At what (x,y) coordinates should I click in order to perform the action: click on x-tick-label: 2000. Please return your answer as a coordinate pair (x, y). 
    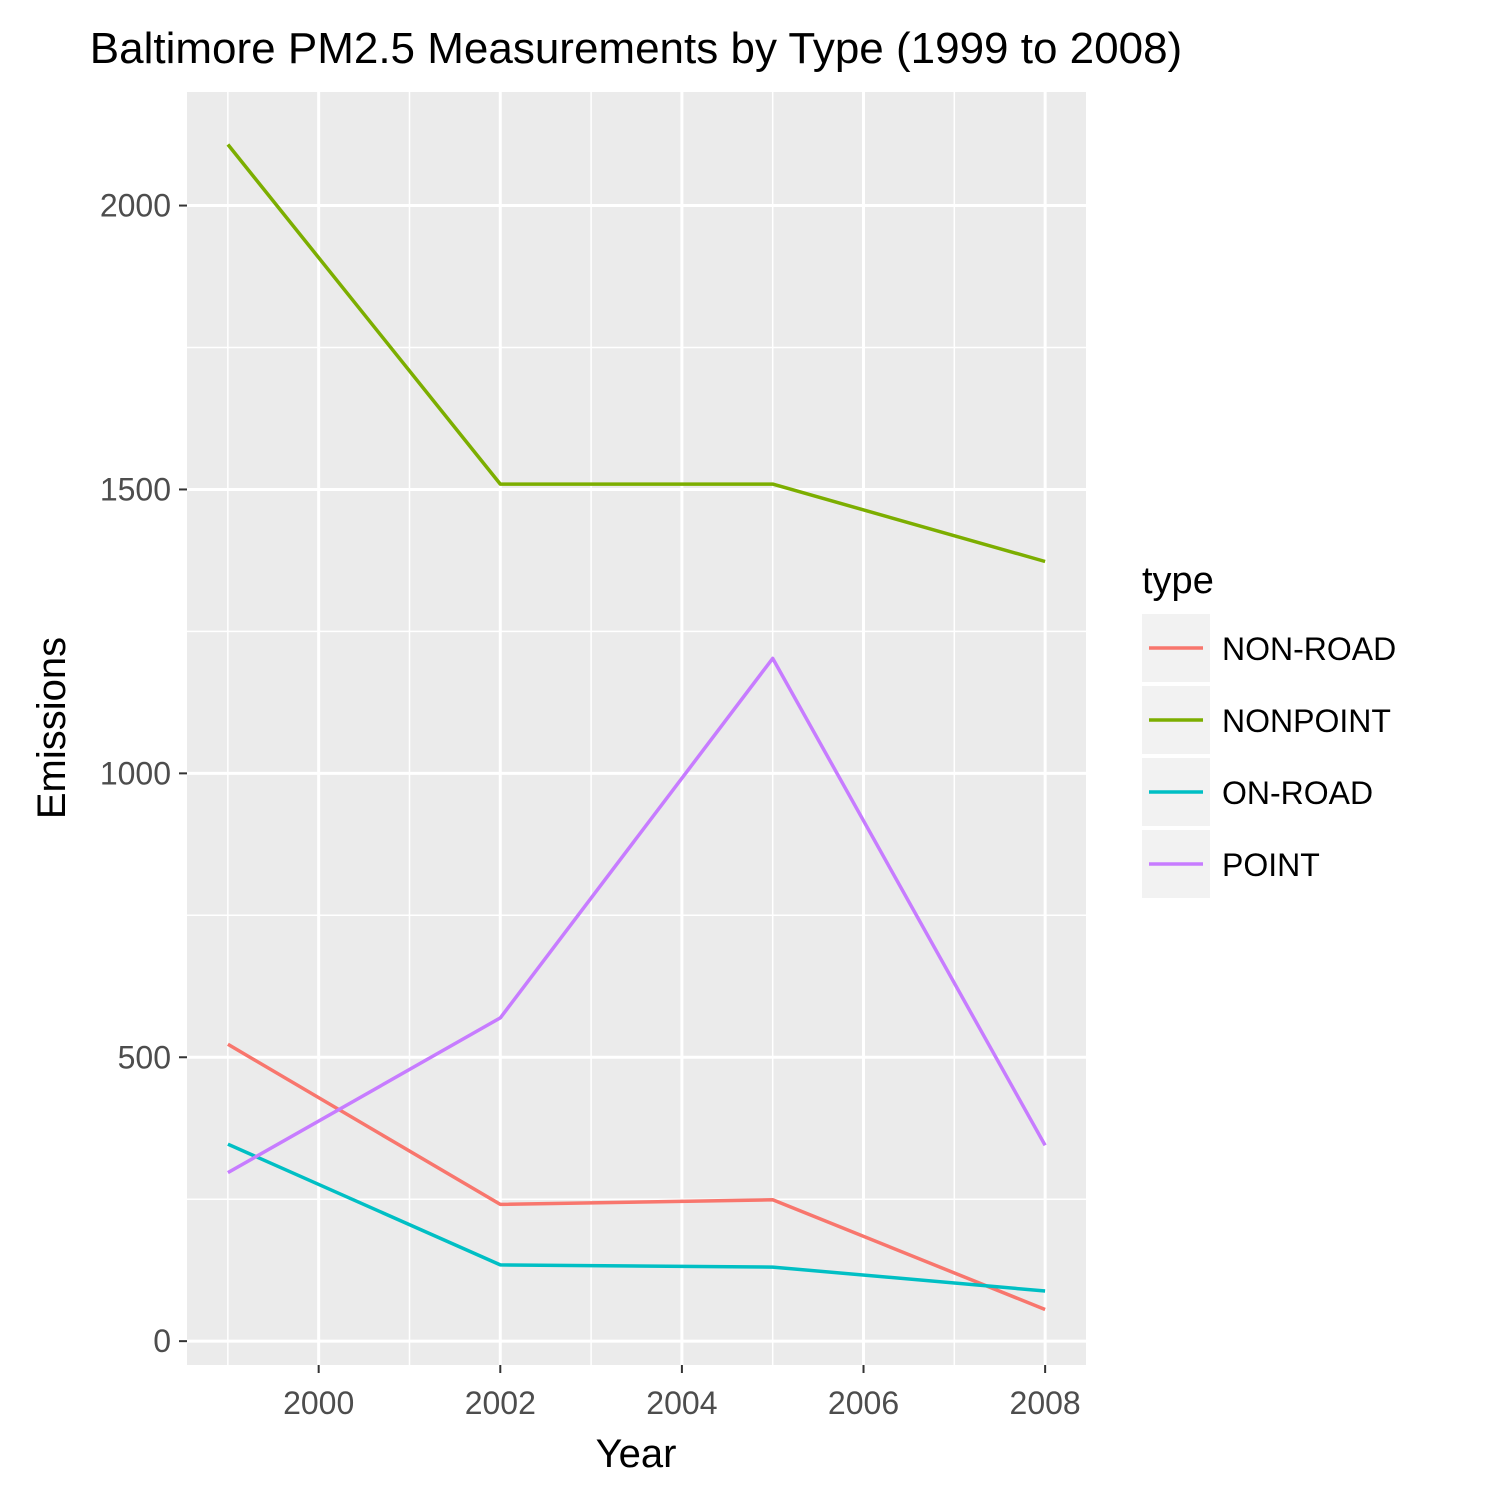
    Looking at the image, I should click on (318, 1403).